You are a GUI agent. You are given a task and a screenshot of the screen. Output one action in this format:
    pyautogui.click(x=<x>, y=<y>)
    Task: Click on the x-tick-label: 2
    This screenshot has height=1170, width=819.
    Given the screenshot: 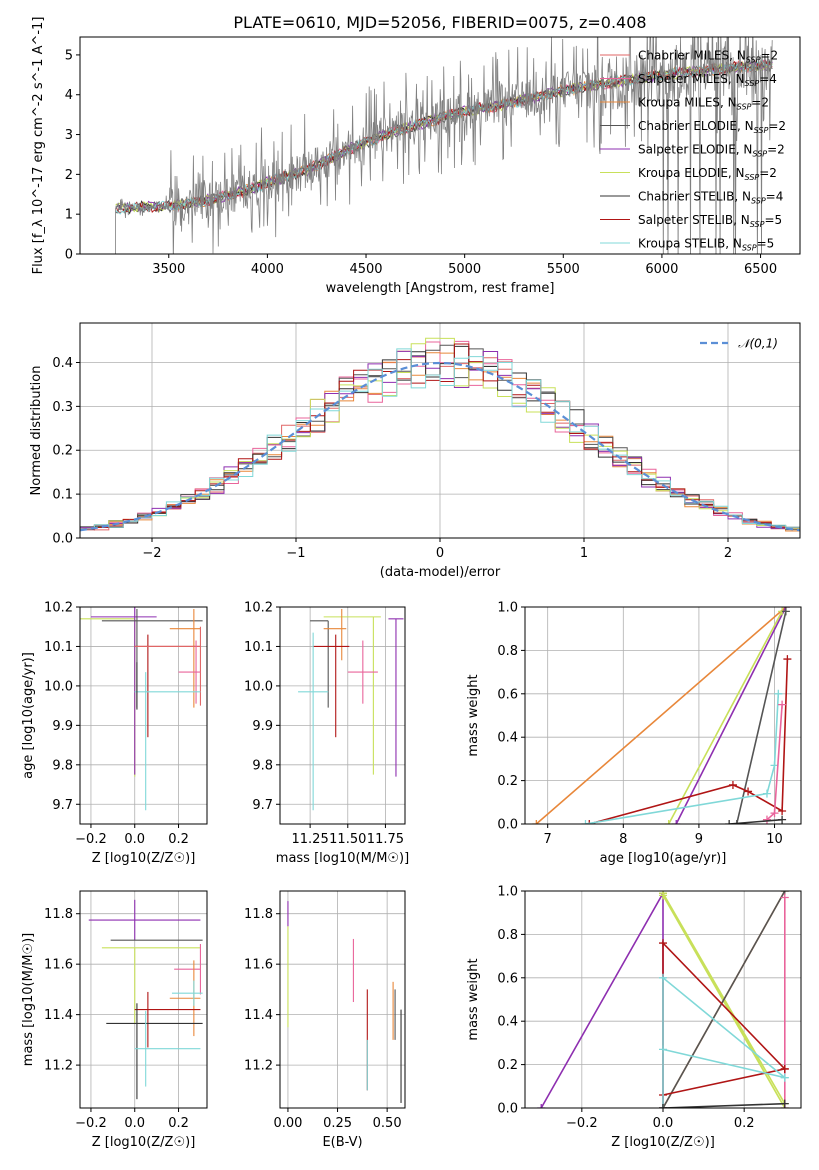 What is the action you would take?
    pyautogui.click(x=728, y=553)
    